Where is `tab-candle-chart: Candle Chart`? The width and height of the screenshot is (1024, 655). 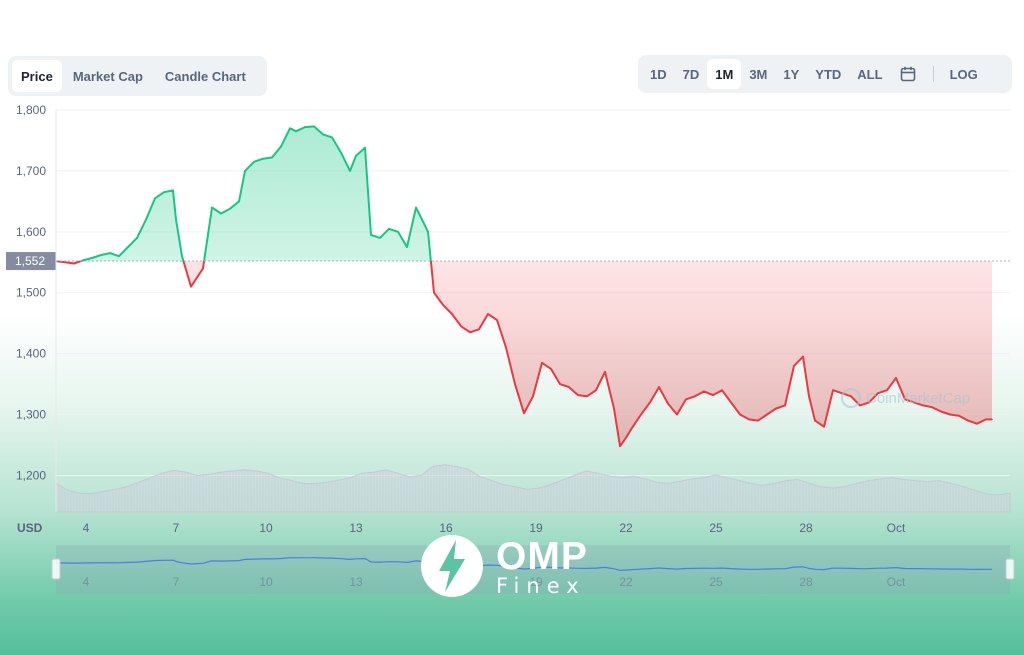
tab-candle-chart: Candle Chart is located at coordinates (205, 76).